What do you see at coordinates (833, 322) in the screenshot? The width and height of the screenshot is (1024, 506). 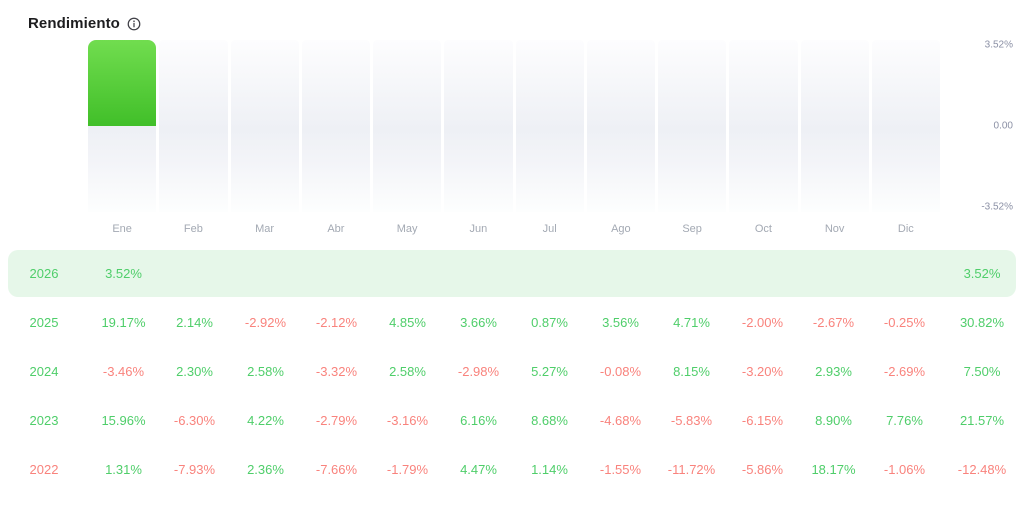 I see `return-cell: -2.67%` at bounding box center [833, 322].